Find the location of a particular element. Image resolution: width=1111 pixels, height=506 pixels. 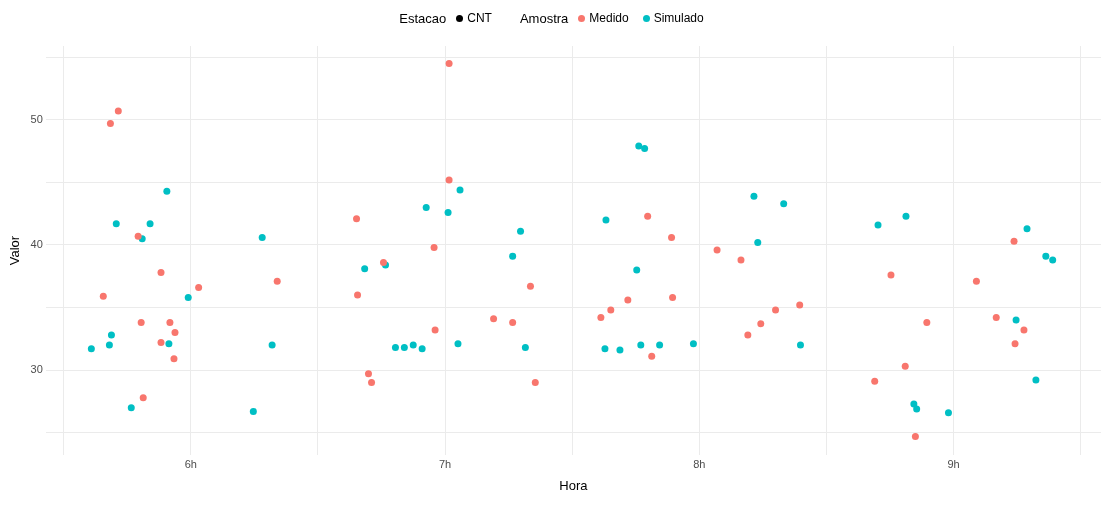

y-tick-label: 30 is located at coordinates (36, 369).